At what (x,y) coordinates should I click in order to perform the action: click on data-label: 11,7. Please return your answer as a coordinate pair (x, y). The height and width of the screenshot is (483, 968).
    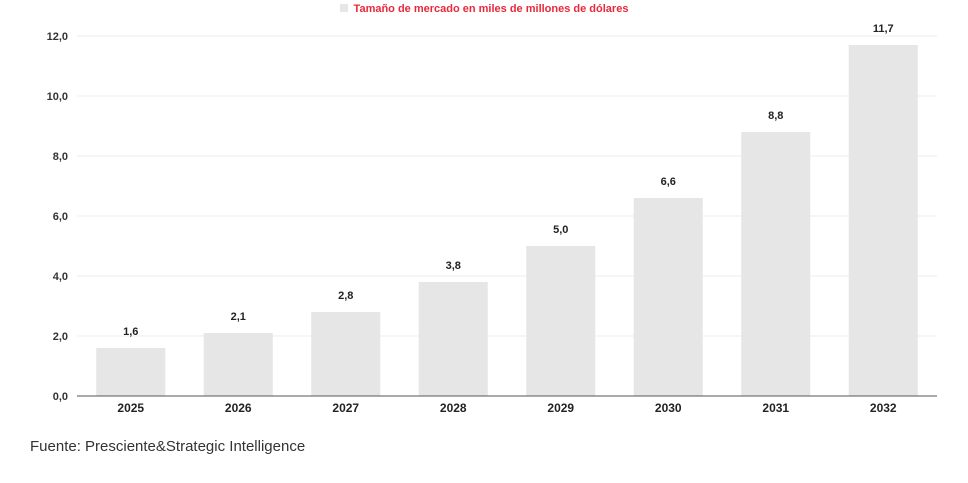
    Looking at the image, I should click on (883, 29).